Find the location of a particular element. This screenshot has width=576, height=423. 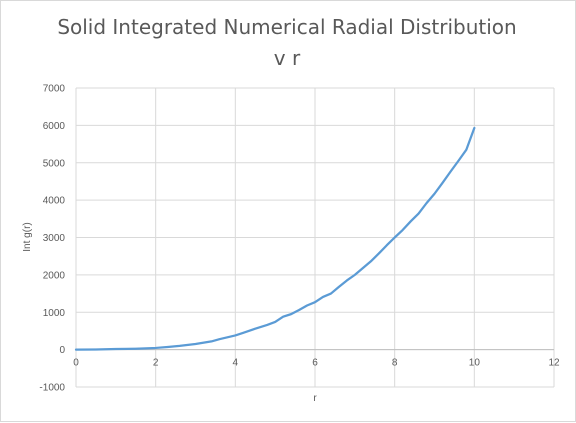

x-tick-label: 8 is located at coordinates (395, 363).